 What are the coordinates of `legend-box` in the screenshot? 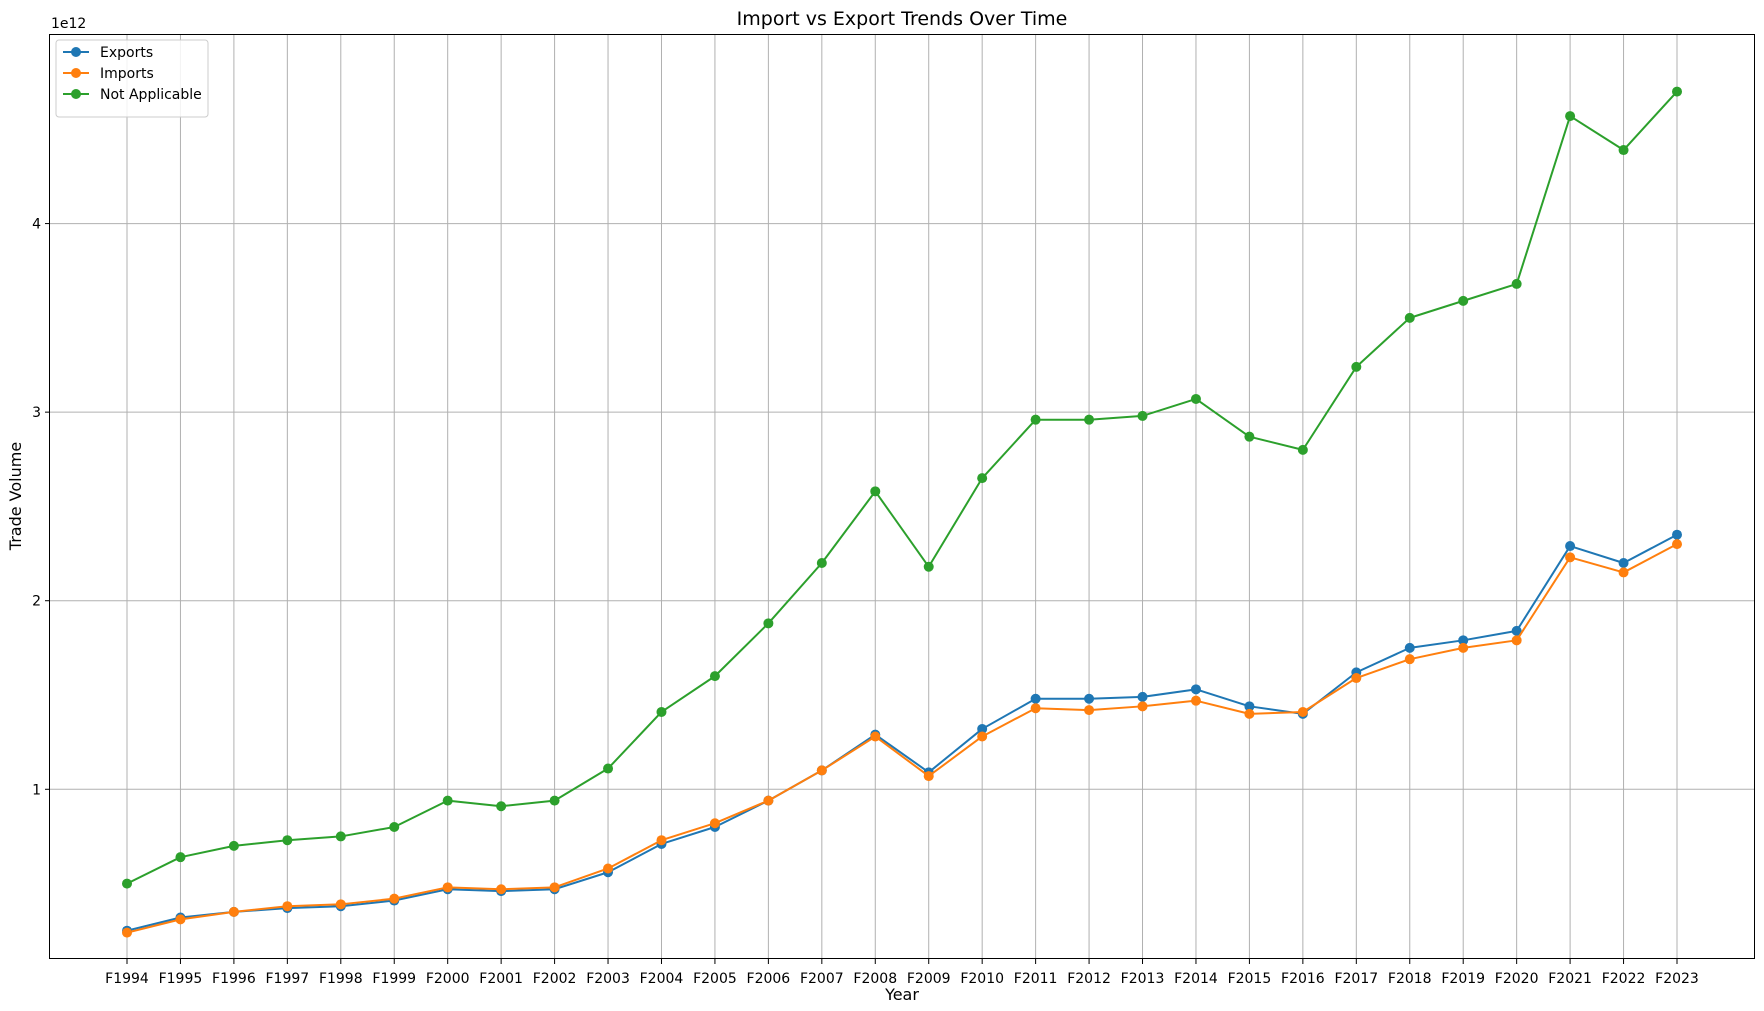 It's located at (132, 78).